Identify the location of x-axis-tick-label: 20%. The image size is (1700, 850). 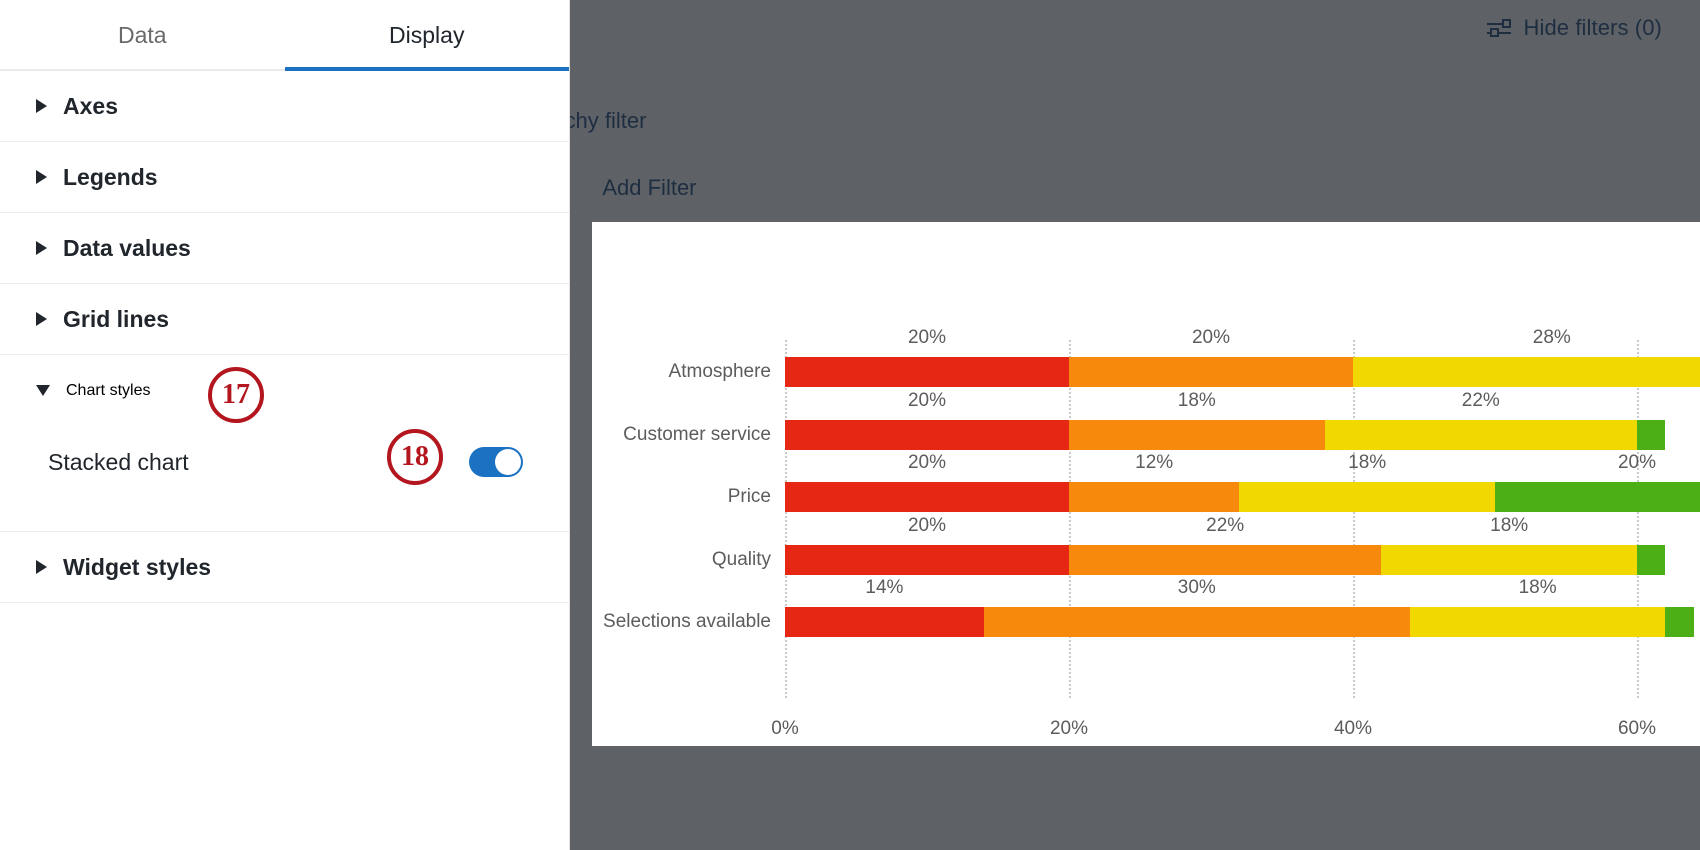
(1069, 728).